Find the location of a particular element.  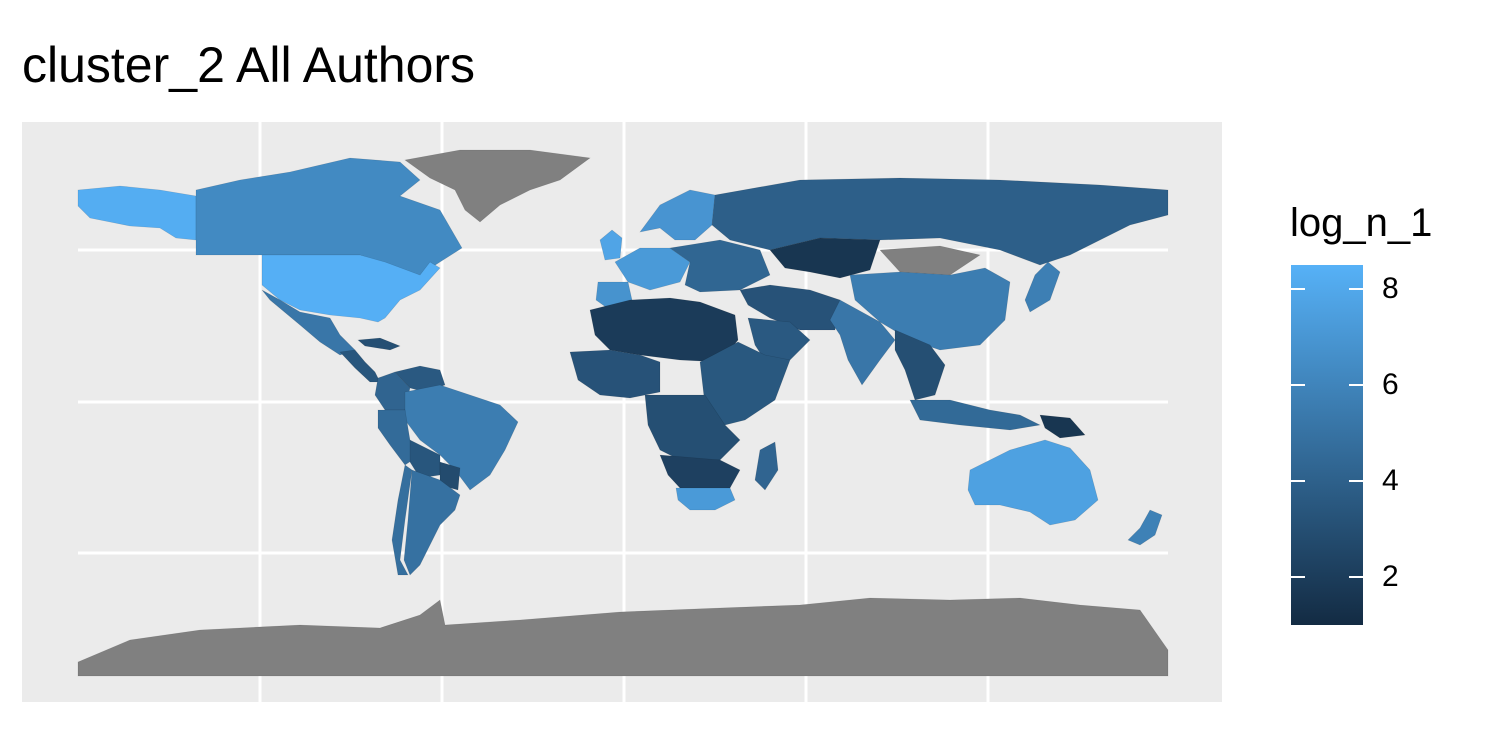

region-paraguay is located at coordinates (450, 476).